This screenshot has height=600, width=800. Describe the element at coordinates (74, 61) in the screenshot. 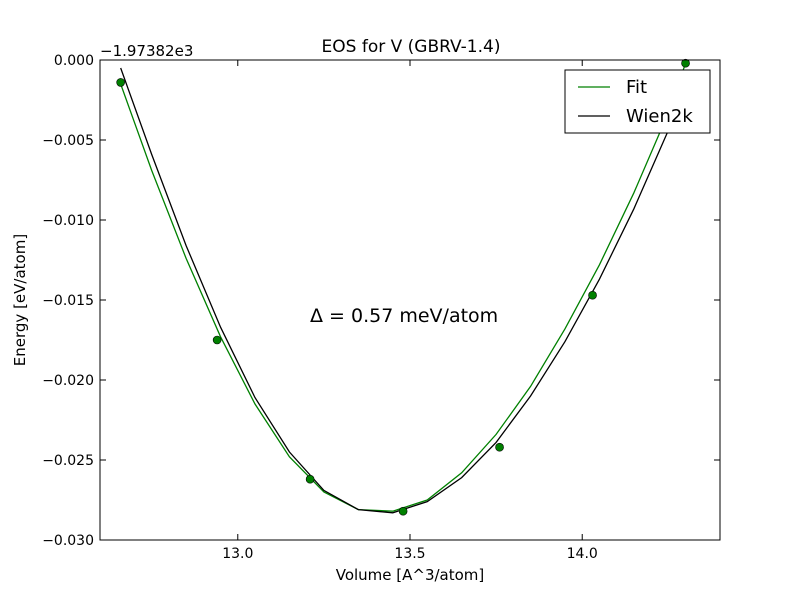

I see `y-tick-label: 0.000` at that location.